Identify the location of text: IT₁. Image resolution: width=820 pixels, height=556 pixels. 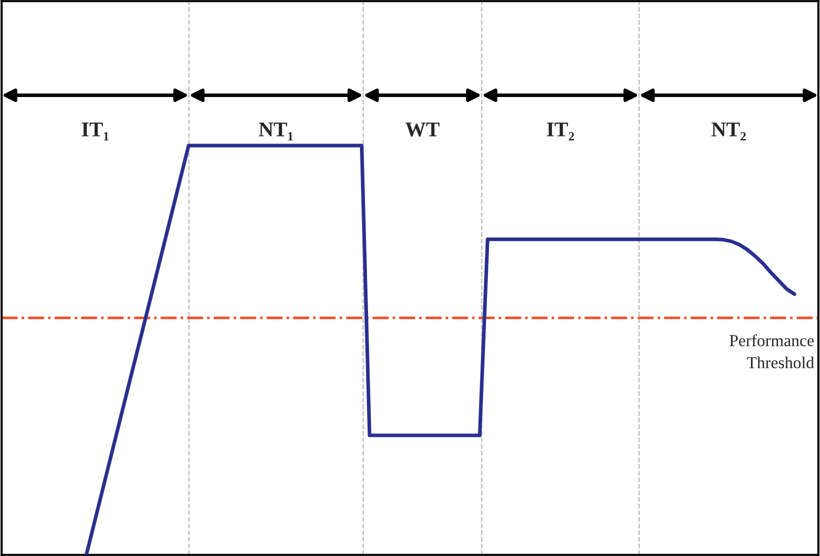
(95, 131).